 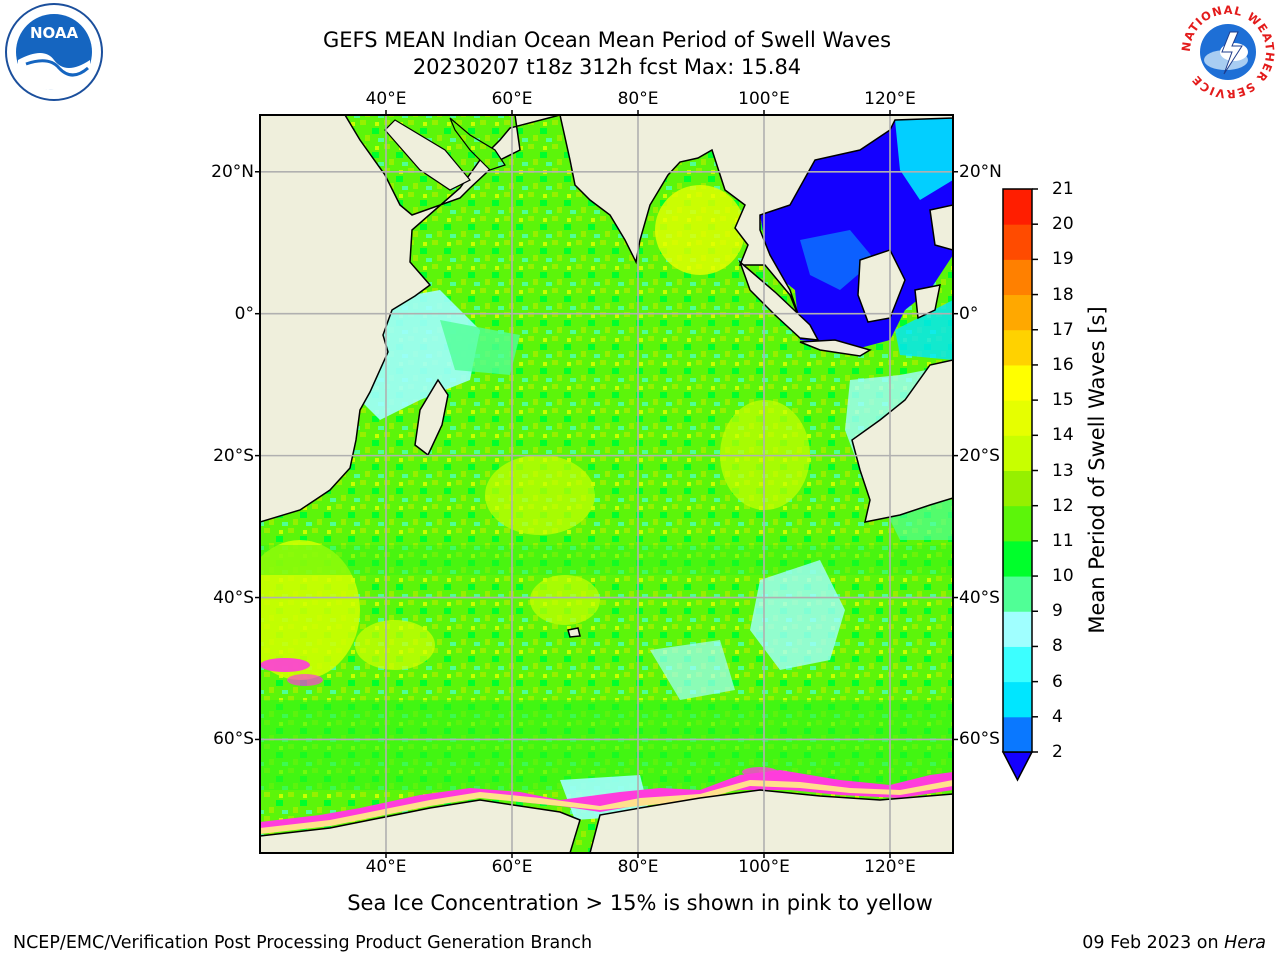 I want to click on lon-tick-label-bottom: 80°E, so click(x=638, y=867).